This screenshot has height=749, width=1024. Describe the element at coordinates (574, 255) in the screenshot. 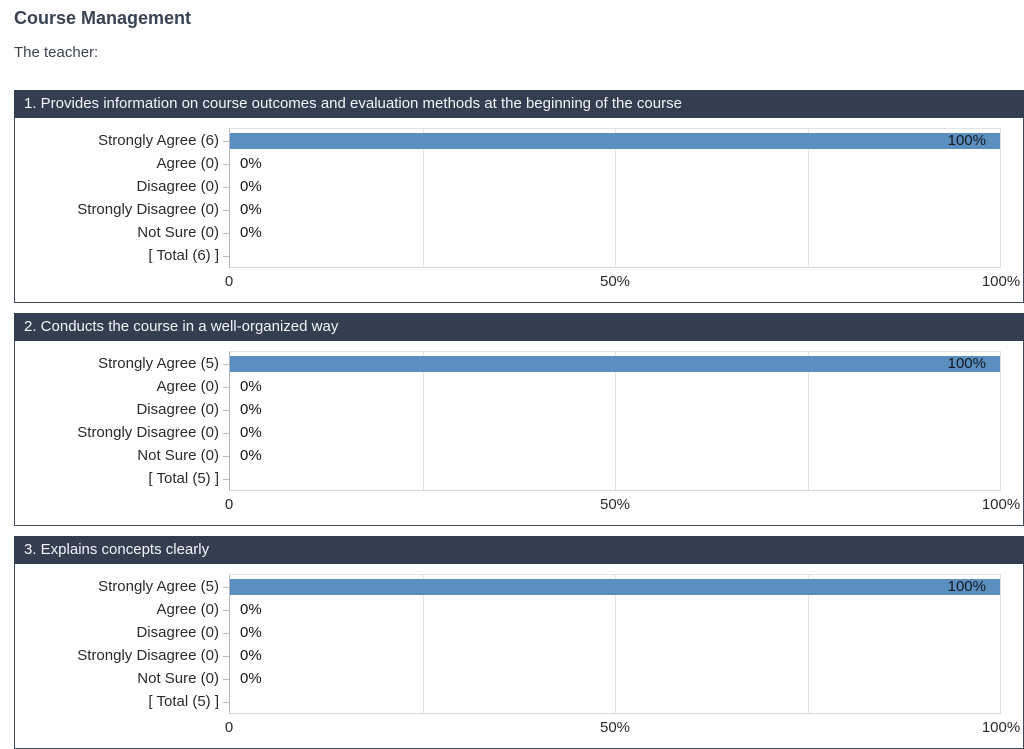

I see `category-row: [ Total (6) ]` at that location.